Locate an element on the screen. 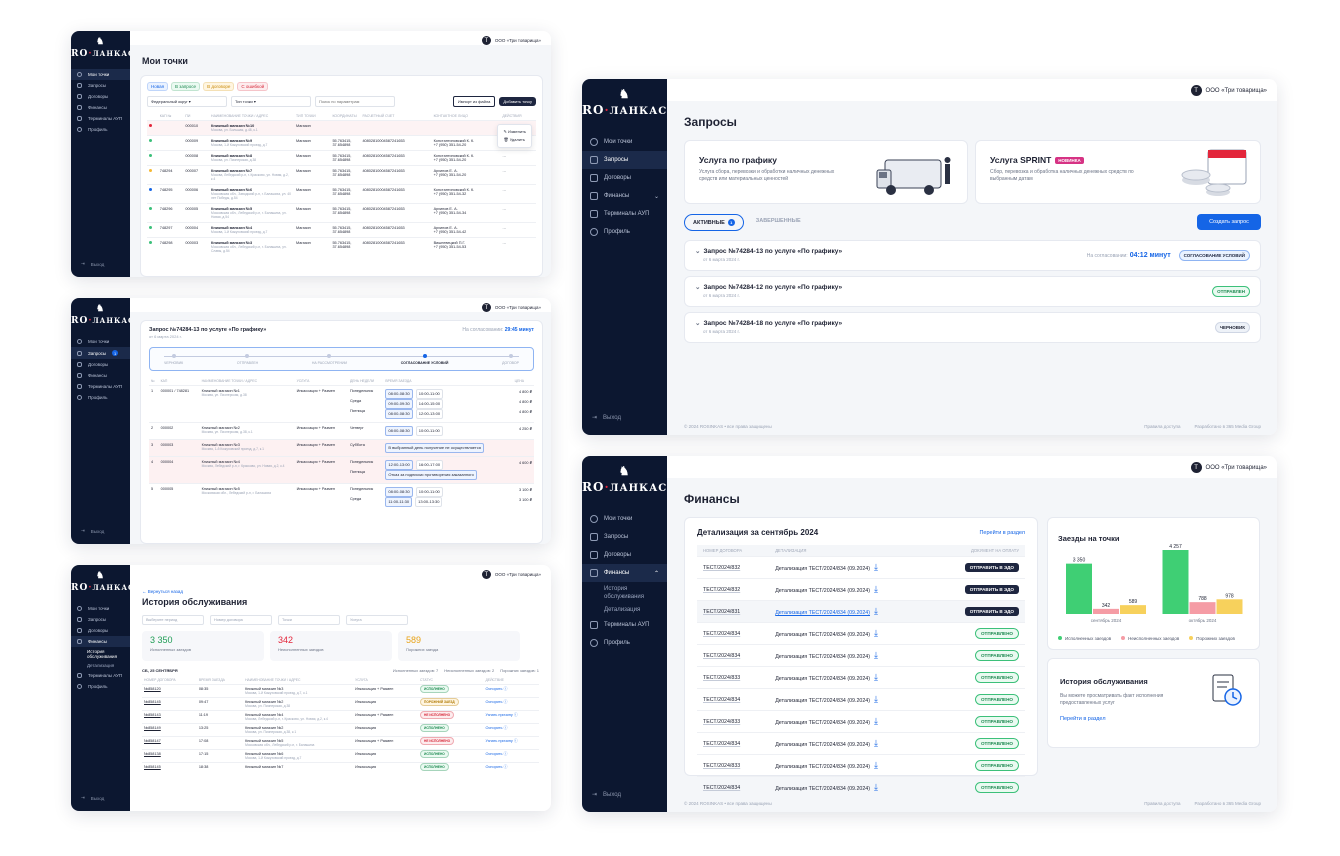 The width and height of the screenshot is (1340, 856). sidebar-item-profile: Профиль is located at coordinates (100, 397).